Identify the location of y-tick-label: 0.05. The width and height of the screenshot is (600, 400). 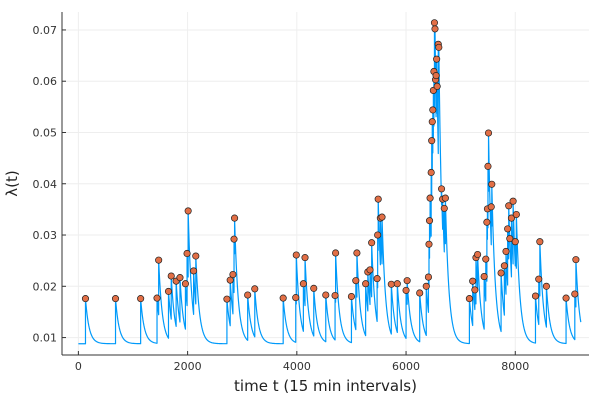
(45, 132).